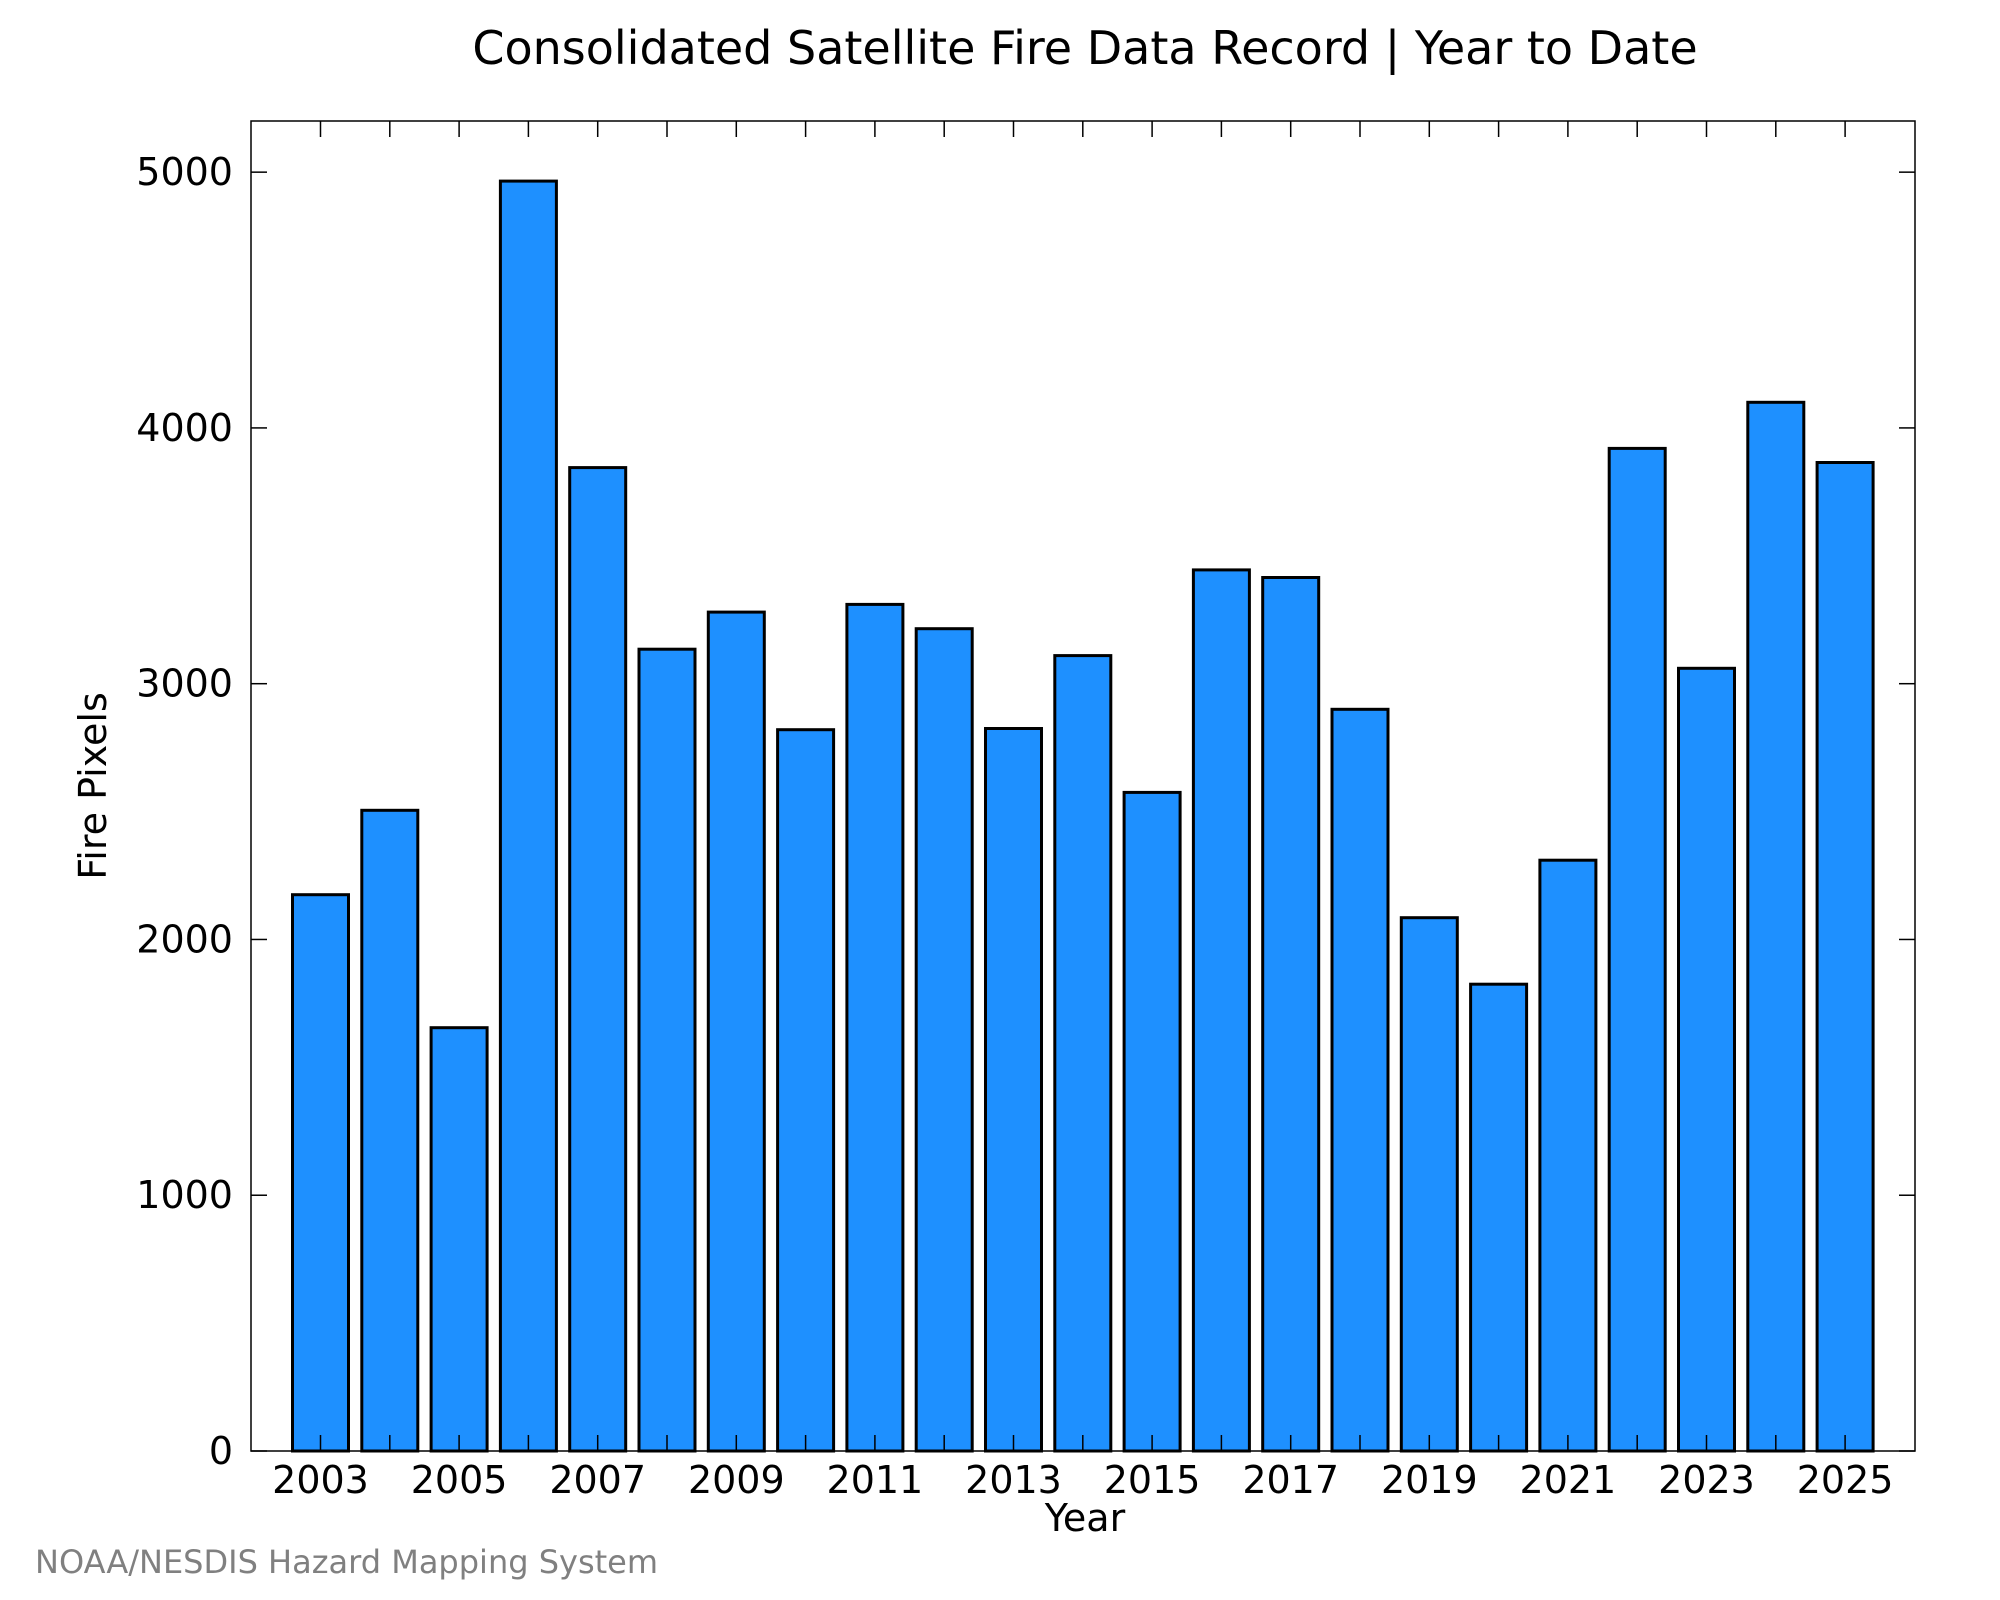  What do you see at coordinates (1706, 1480) in the screenshot?
I see `x-tick-label: 2023` at bounding box center [1706, 1480].